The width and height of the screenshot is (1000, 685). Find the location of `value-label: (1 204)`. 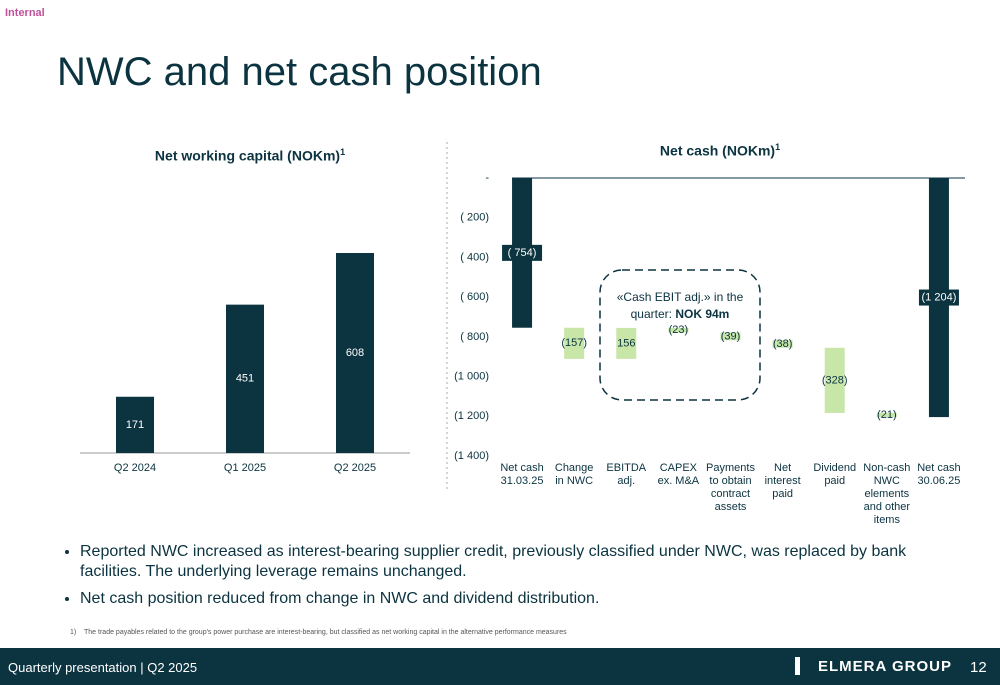

value-label: (1 204) is located at coordinates (939, 297).